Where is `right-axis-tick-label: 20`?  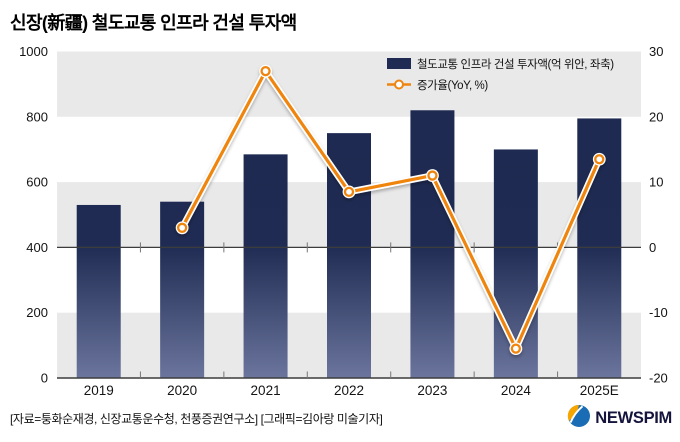
right-axis-tick-label: 20 is located at coordinates (656, 116).